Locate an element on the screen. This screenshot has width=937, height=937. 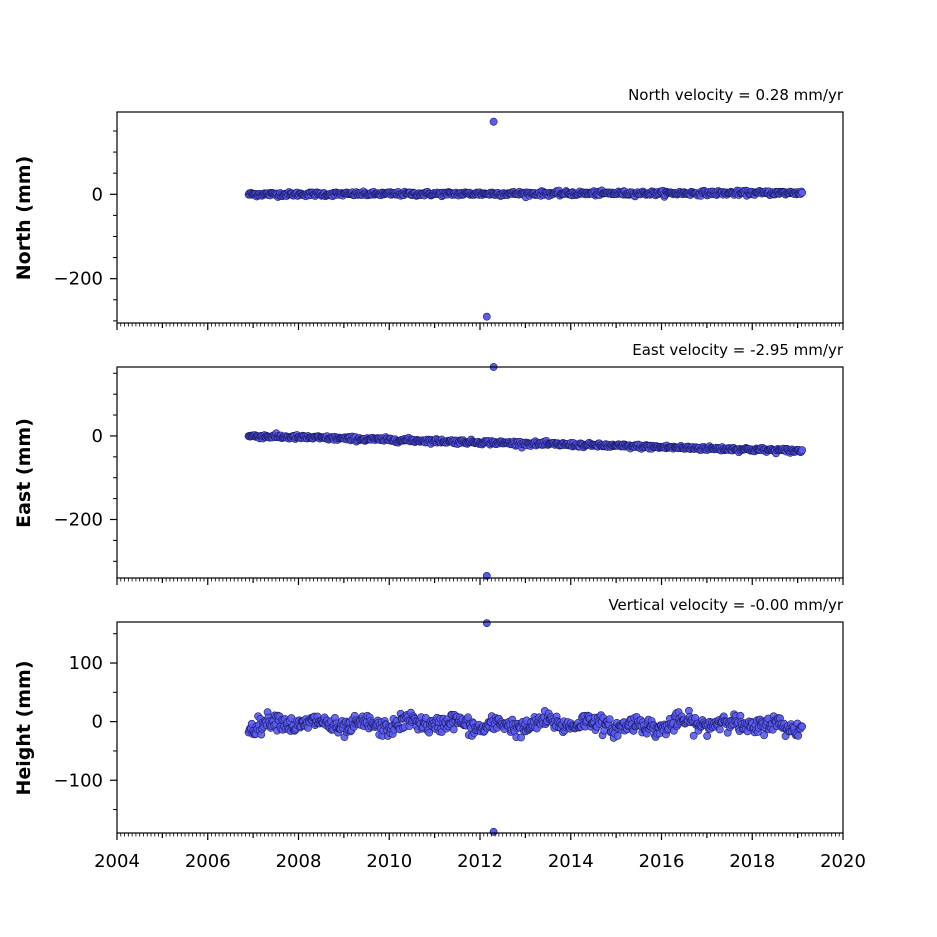
height-xtick-label: 2018 is located at coordinates (752, 861).